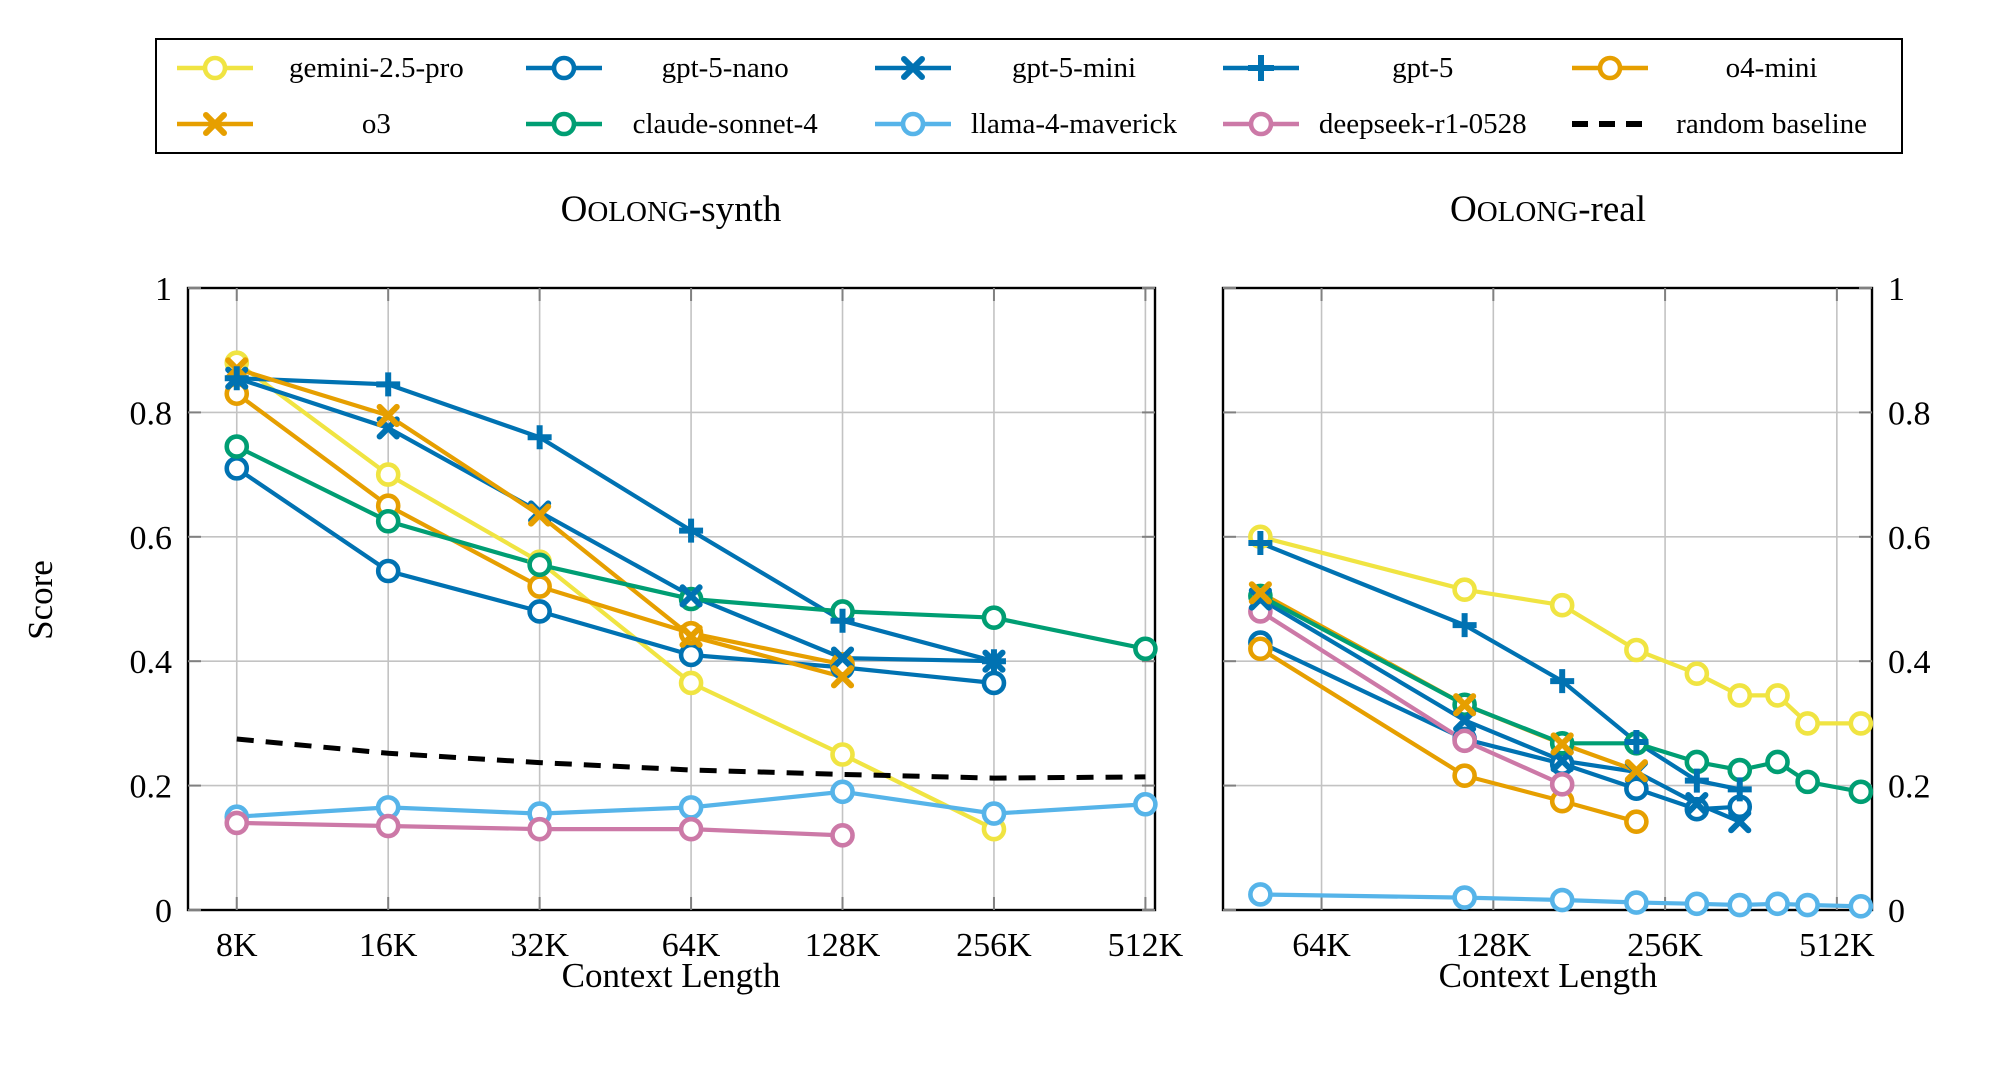 This screenshot has height=1086, width=2000. Describe the element at coordinates (1261, 68) in the screenshot. I see `legend-swatch-gpt-5-plus-marker-icon` at that location.